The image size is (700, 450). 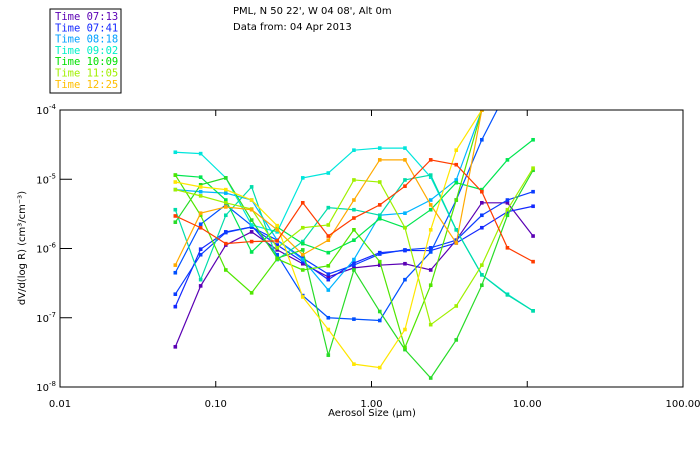 I want to click on y-tick-label: 10-7, so click(x=46, y=318).